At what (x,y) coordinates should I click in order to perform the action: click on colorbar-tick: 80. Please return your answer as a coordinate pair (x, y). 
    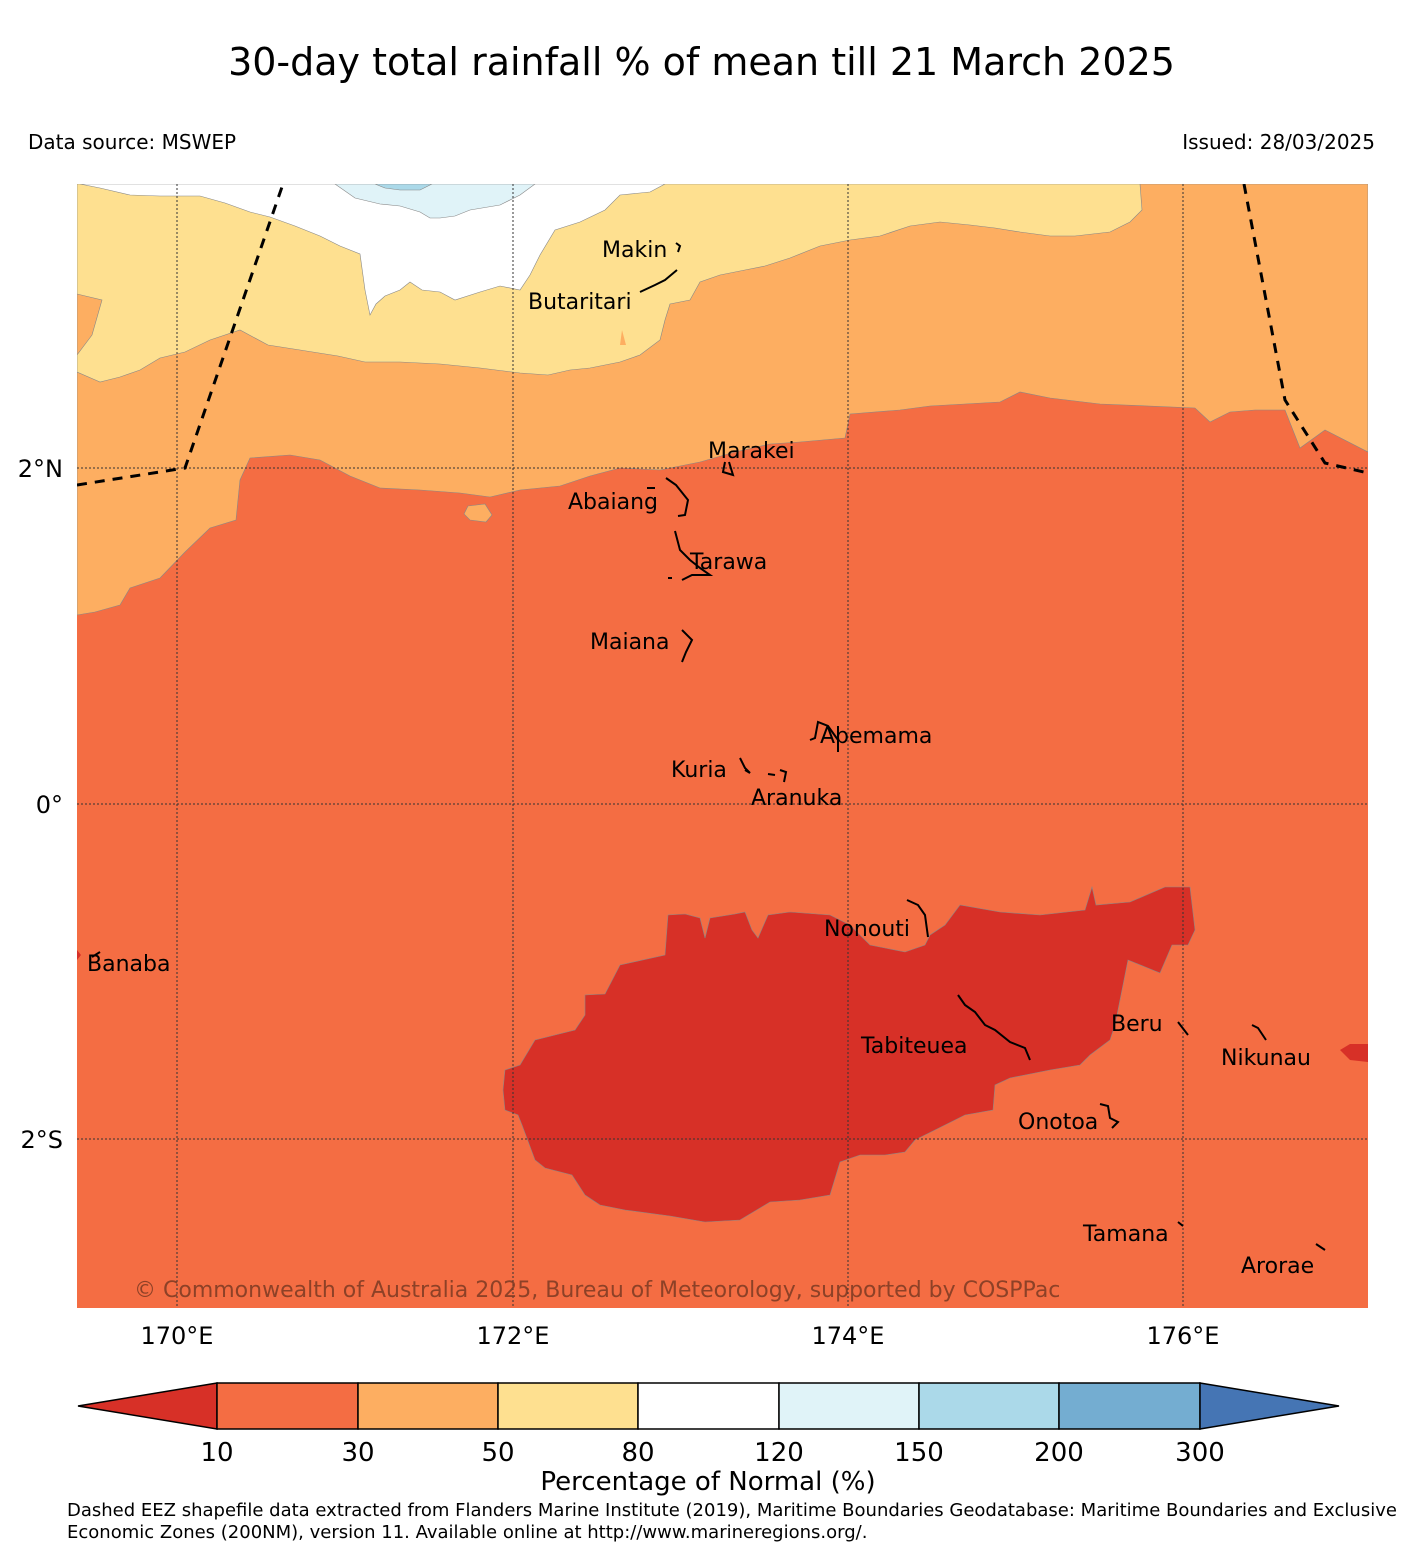
    Looking at the image, I should click on (637, 1453).